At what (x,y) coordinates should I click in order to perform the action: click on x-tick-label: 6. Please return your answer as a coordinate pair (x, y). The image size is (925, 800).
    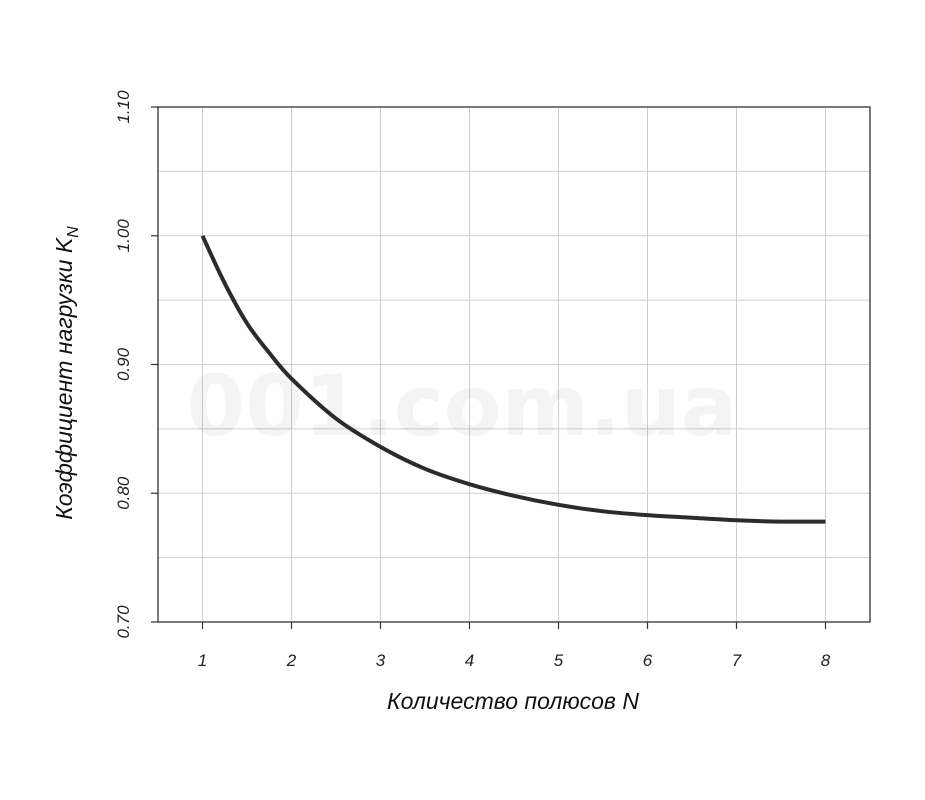
    Looking at the image, I should click on (648, 660).